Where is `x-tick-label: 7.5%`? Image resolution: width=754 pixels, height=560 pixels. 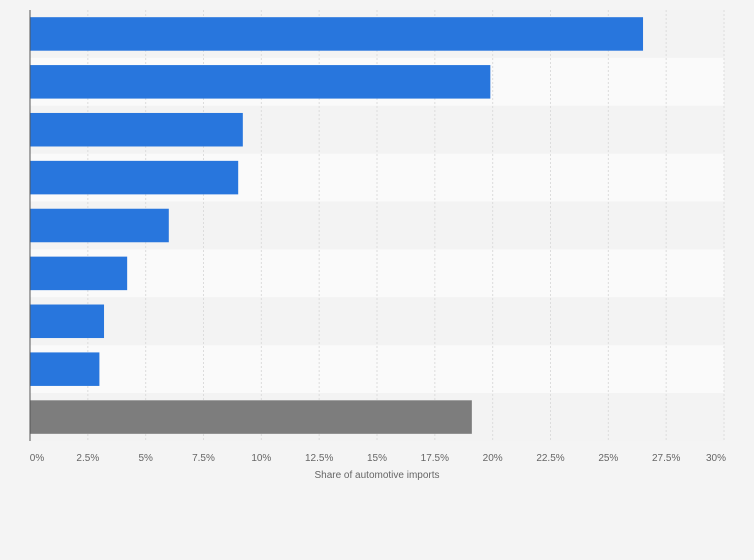 x-tick-label: 7.5% is located at coordinates (203, 458).